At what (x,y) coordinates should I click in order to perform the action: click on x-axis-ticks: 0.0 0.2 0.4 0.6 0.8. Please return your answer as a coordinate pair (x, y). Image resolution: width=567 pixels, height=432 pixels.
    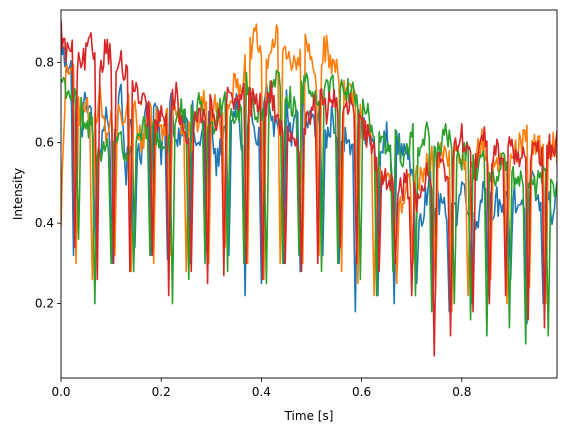
    Looking at the image, I should click on (261, 388).